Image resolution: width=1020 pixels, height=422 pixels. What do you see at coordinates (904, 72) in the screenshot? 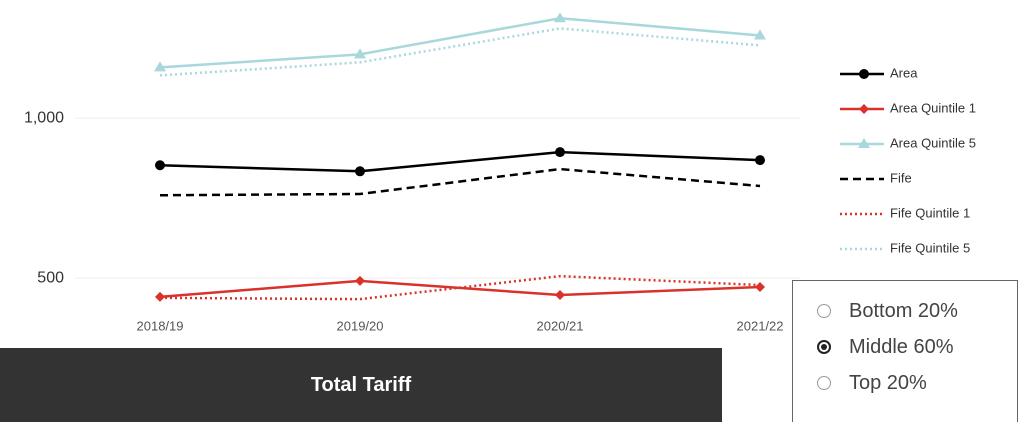
I see `legend-label: Area` at bounding box center [904, 72].